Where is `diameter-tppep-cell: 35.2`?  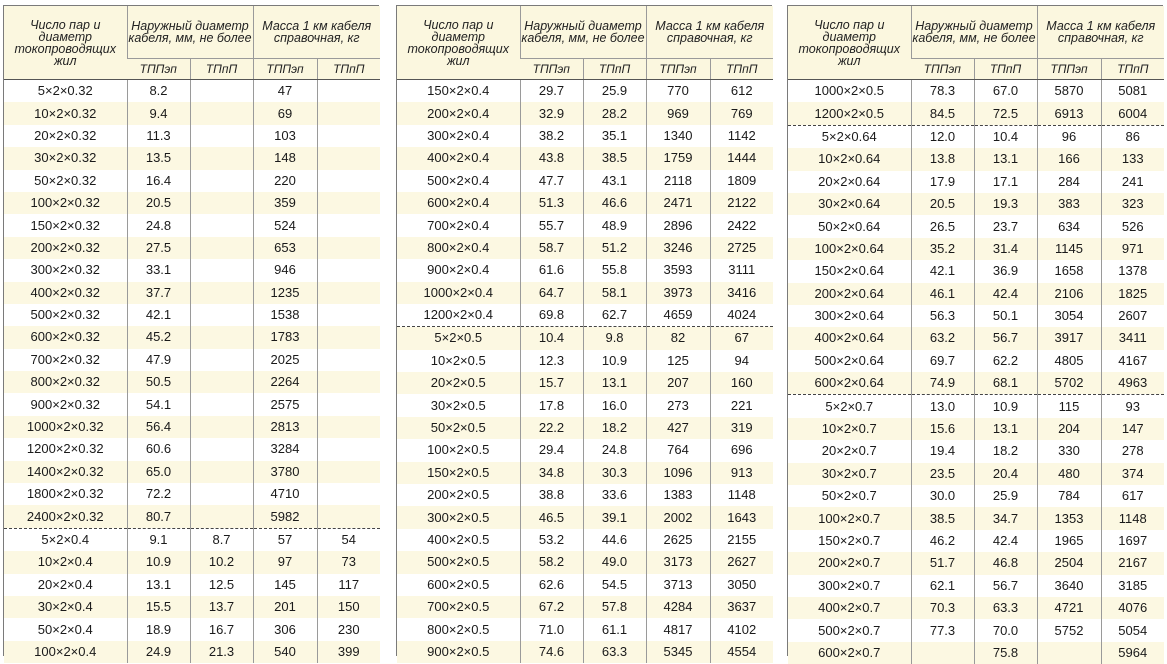
diameter-tppep-cell: 35.2 is located at coordinates (942, 249).